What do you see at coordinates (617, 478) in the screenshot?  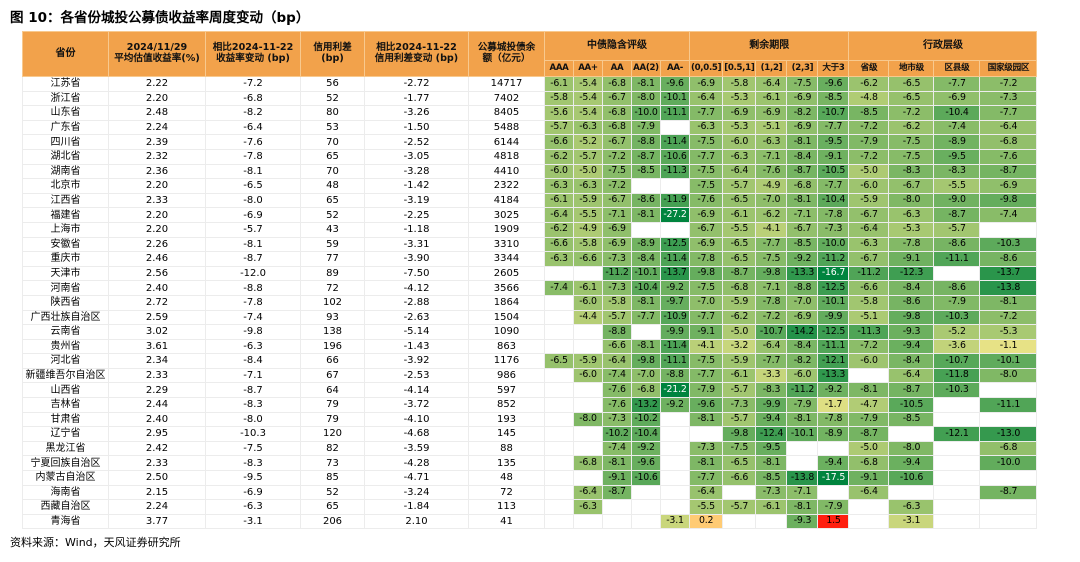 I see `heatmap-cell: -9.1` at bounding box center [617, 478].